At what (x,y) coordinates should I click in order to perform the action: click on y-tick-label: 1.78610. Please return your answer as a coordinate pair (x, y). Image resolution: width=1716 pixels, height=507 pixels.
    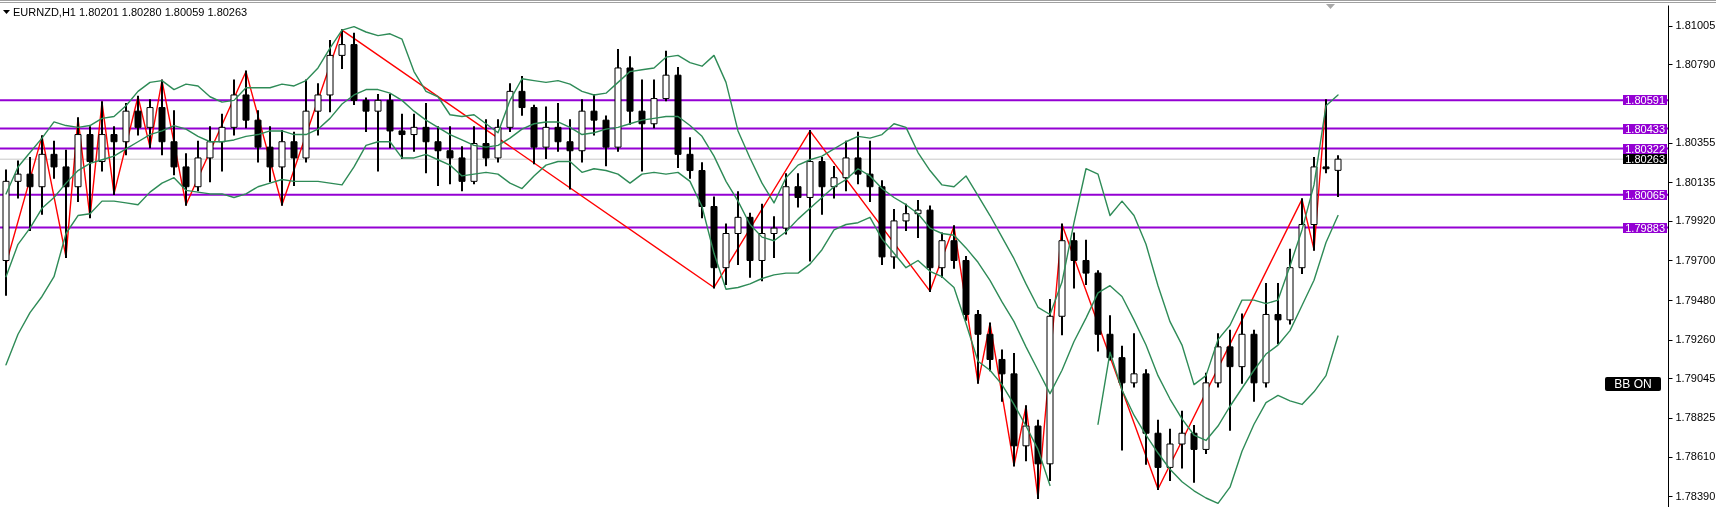
    Looking at the image, I should click on (1695, 456).